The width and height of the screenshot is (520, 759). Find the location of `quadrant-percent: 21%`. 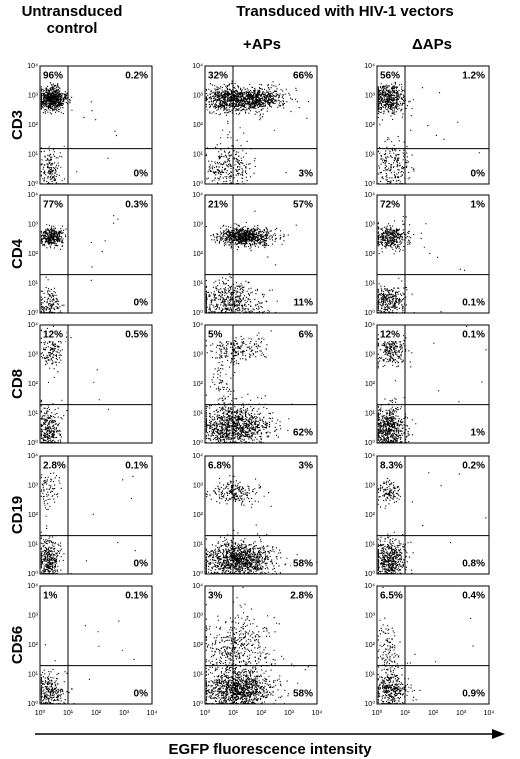

quadrant-percent: 21% is located at coordinates (218, 205).